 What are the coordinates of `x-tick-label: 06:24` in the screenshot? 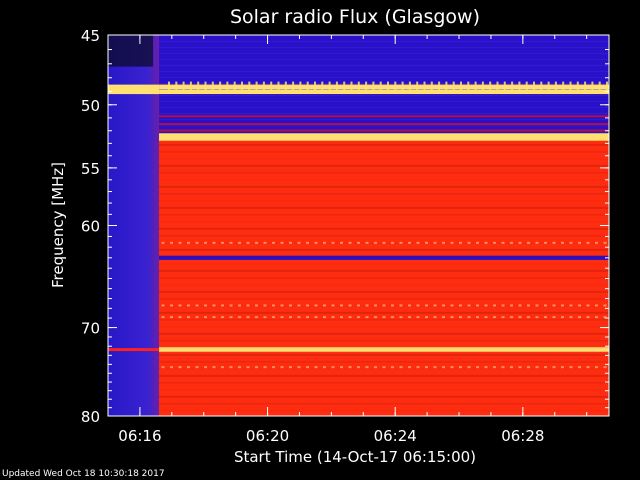 It's located at (395, 436).